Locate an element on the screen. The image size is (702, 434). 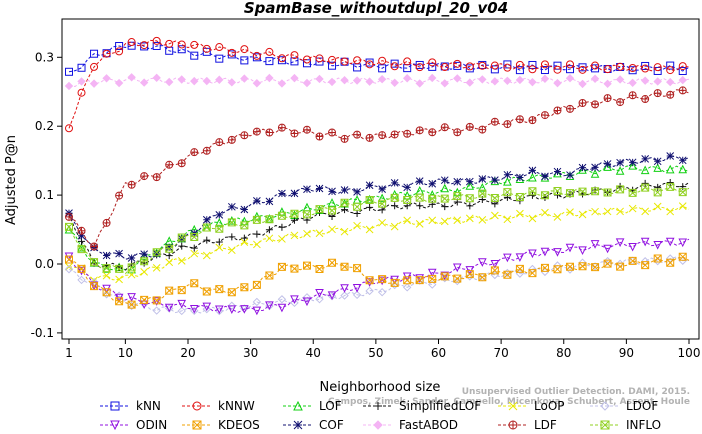
x-tick-label: 40 is located at coordinates (313, 353).